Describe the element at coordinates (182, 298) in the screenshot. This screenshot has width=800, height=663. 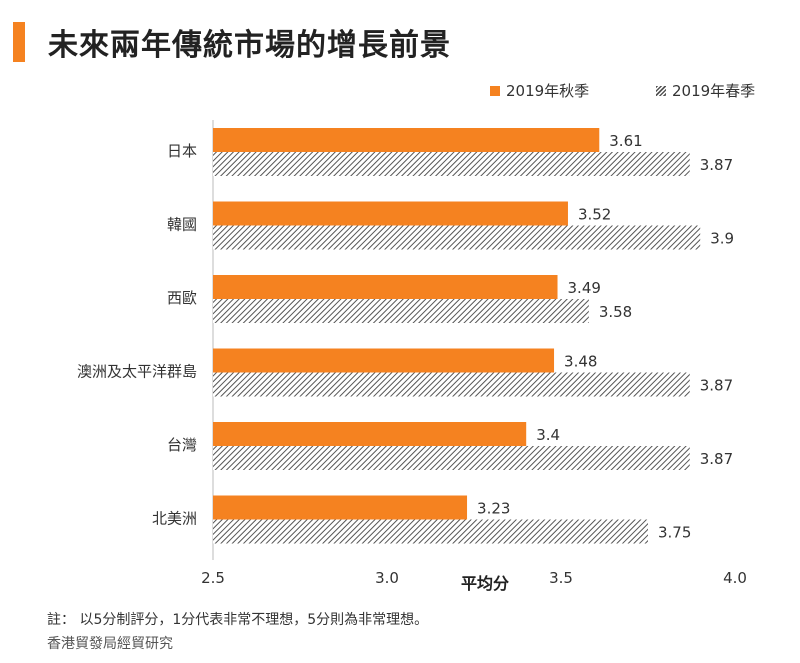
I see `category-label: 西歐` at that location.